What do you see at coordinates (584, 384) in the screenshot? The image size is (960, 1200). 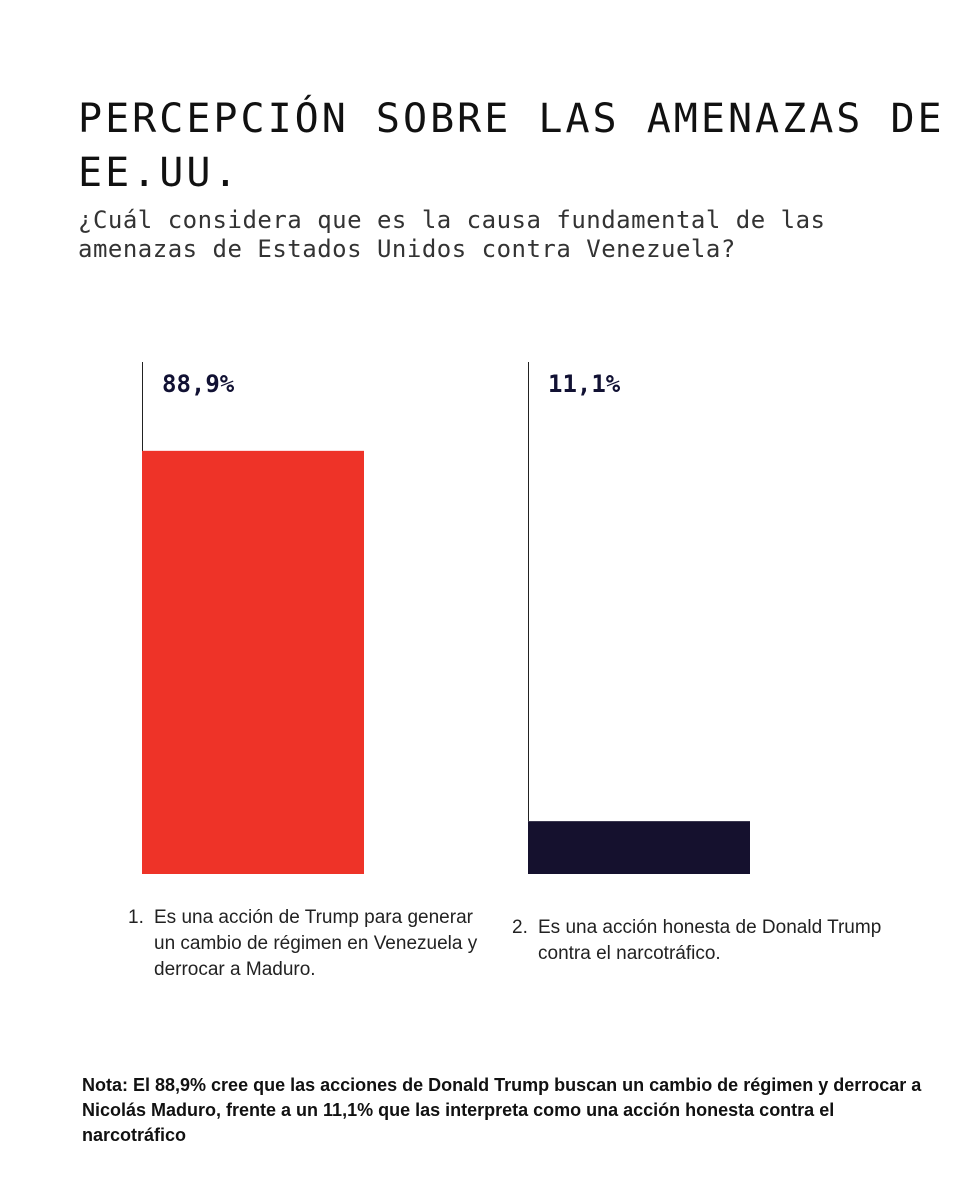 I see `value-label-2: 11,1%` at bounding box center [584, 384].